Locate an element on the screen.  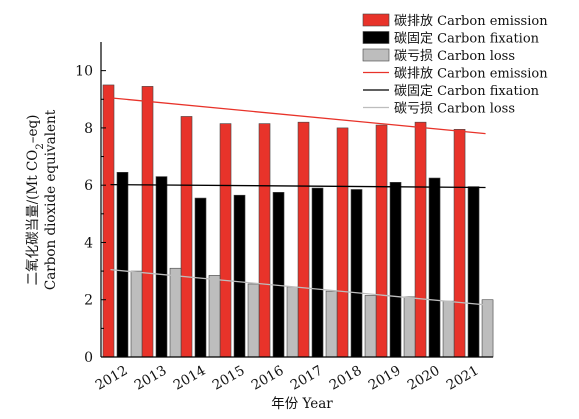
bar-loss-2016 is located at coordinates (292, 322).